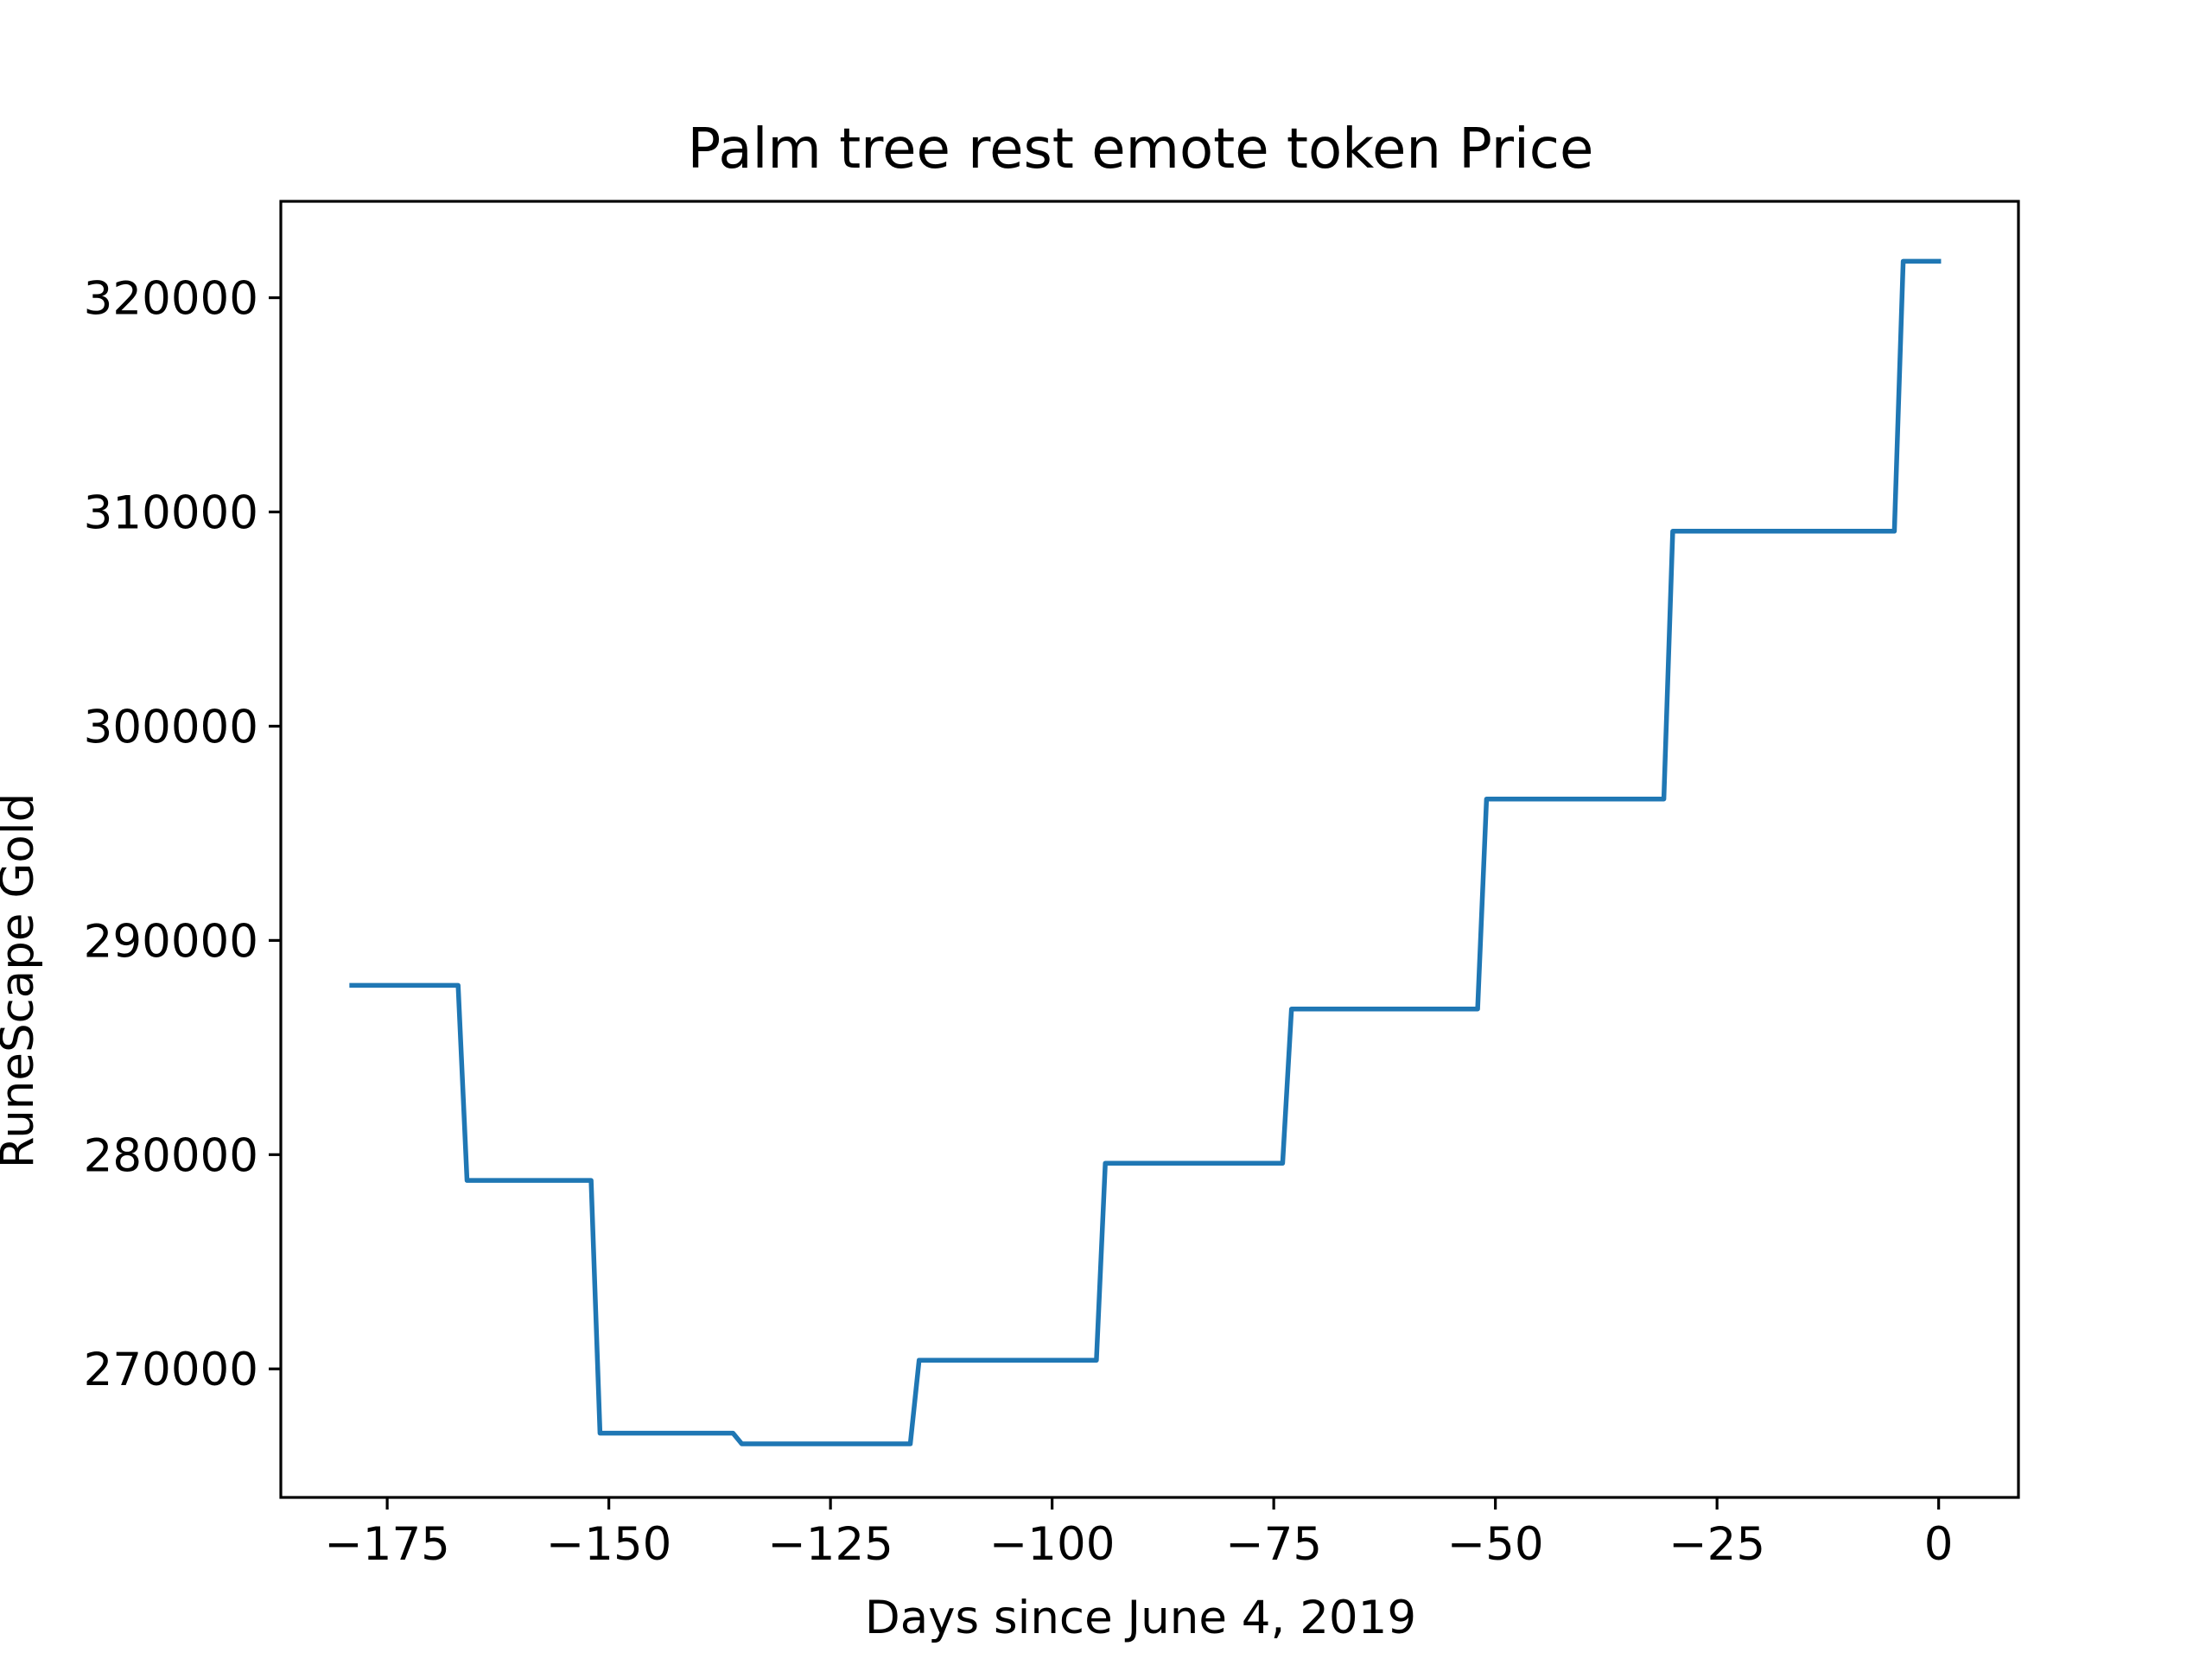 The width and height of the screenshot is (2212, 1659). What do you see at coordinates (830, 1544) in the screenshot?
I see `x-tick-label: −125` at bounding box center [830, 1544].